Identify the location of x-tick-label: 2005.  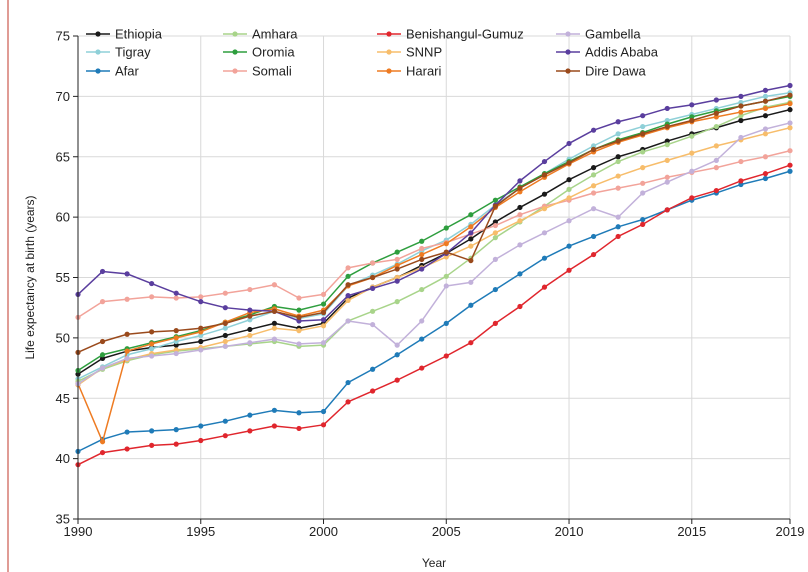
(446, 531).